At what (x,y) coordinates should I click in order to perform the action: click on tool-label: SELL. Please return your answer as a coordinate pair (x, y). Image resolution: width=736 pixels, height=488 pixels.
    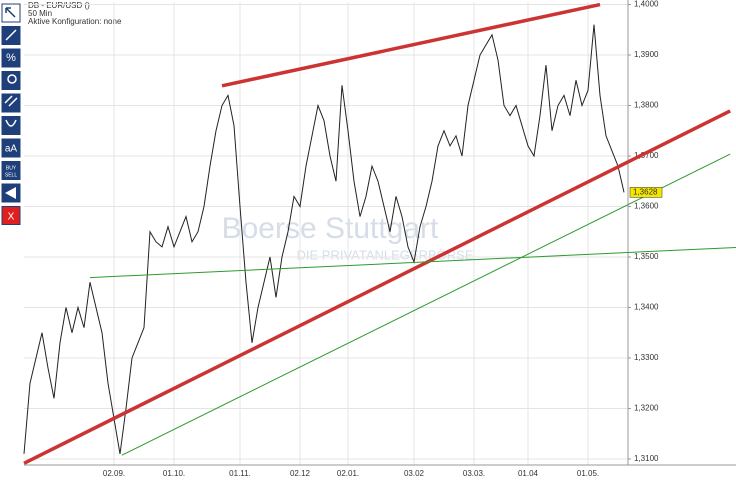
    Looking at the image, I should click on (11, 175).